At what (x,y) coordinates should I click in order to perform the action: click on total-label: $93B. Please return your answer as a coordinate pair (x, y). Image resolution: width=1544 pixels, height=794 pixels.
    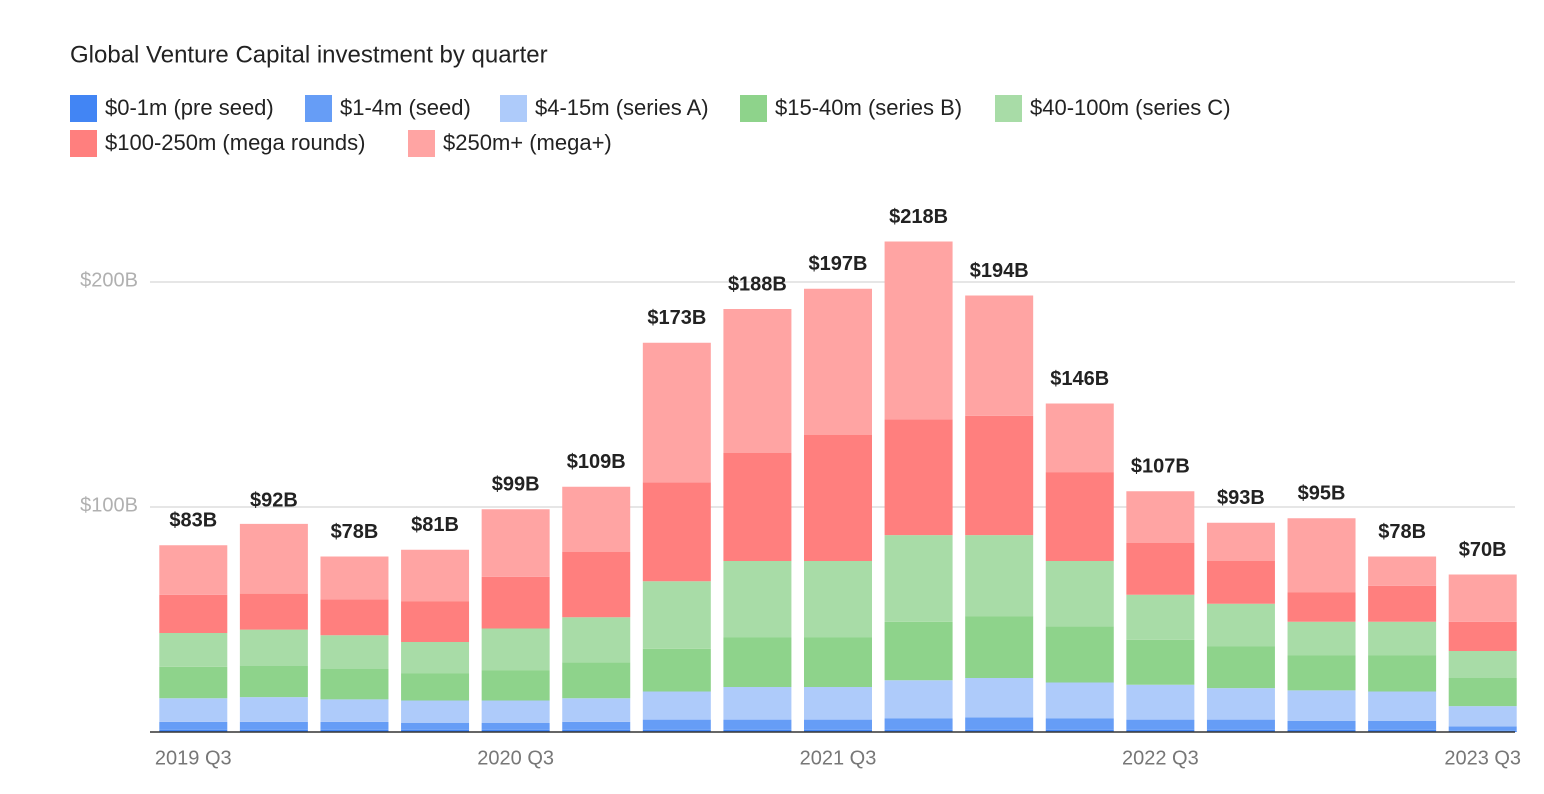
    Looking at the image, I should click on (1241, 498).